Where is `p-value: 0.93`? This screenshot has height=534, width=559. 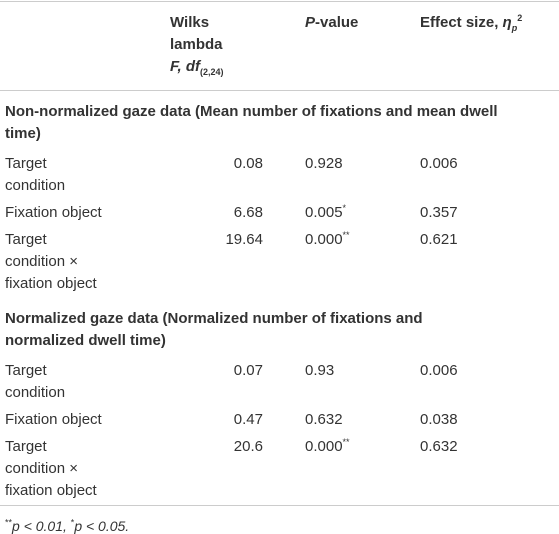
p-value: 0.93 is located at coordinates (320, 370).